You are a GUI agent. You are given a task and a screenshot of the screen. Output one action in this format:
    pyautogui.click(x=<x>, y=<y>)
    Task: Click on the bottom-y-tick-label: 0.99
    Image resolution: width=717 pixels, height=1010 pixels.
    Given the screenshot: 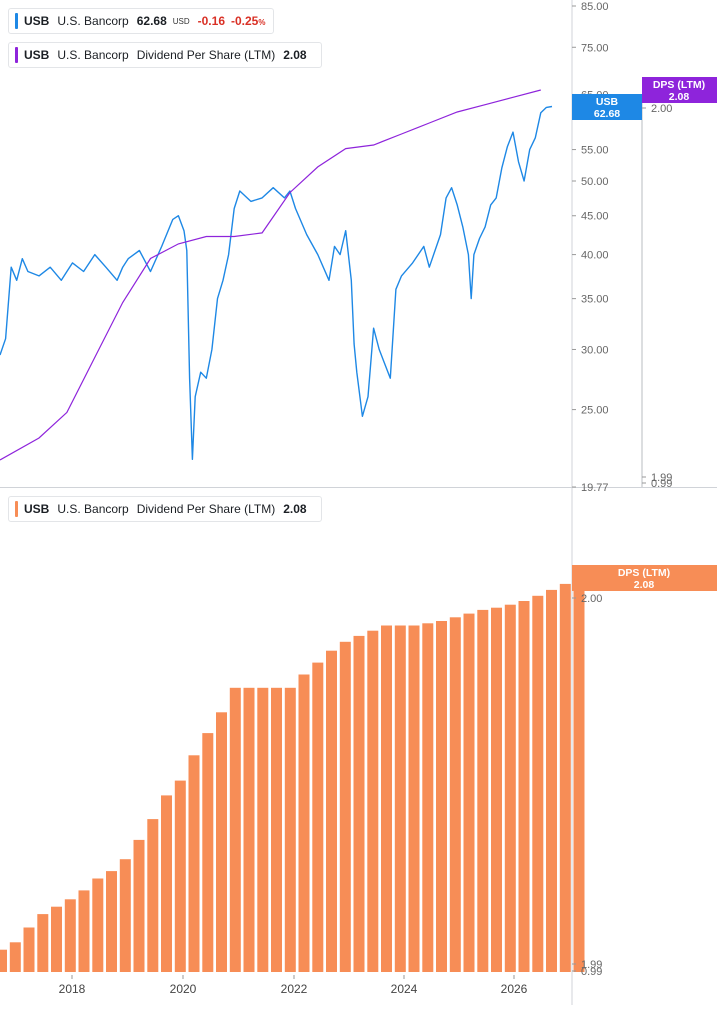 What is the action you would take?
    pyautogui.click(x=591, y=972)
    